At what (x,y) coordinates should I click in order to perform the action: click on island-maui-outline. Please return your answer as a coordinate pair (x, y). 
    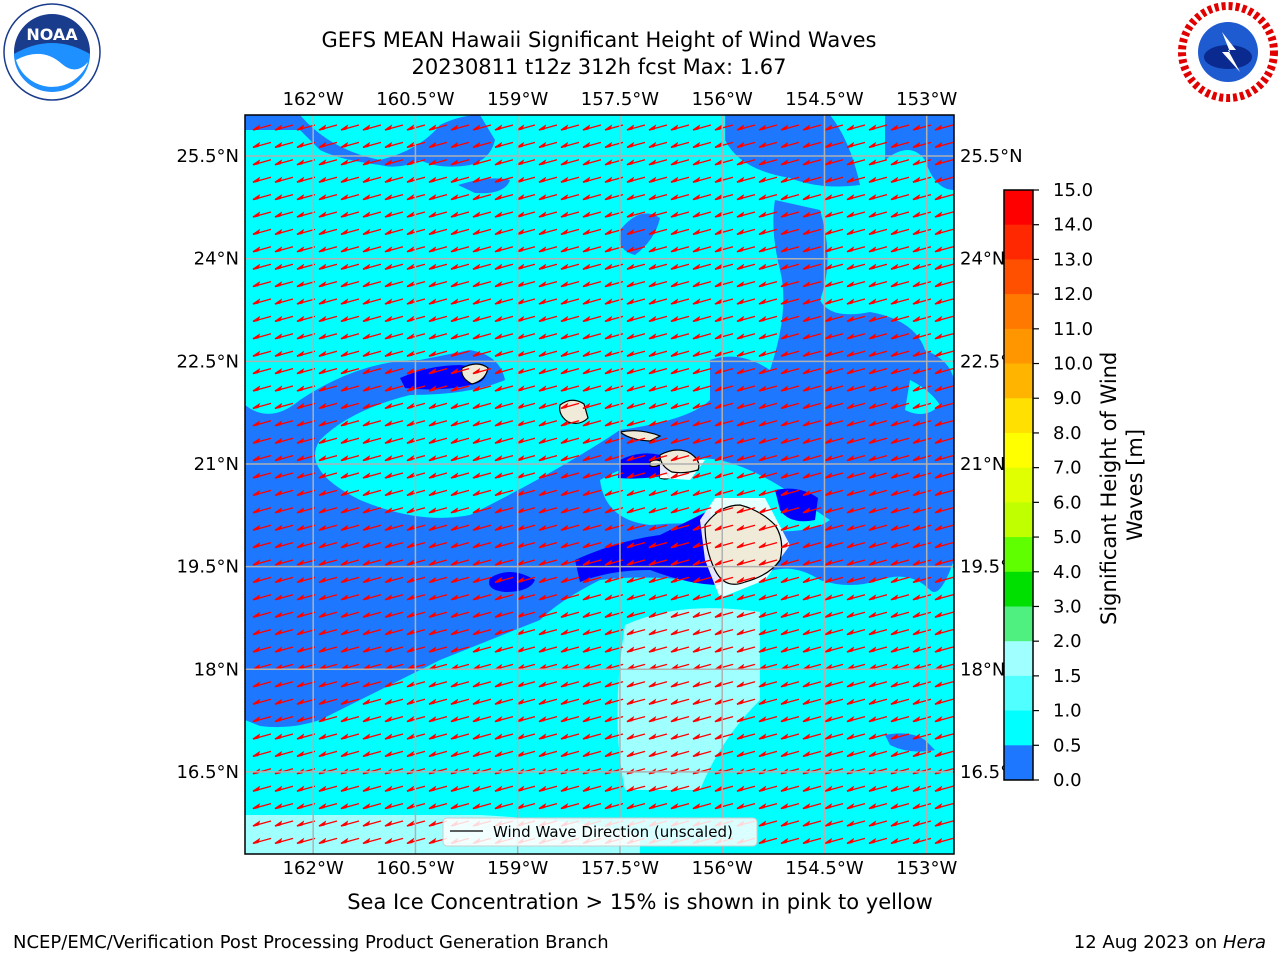
    Looking at the image, I should click on (679, 461).